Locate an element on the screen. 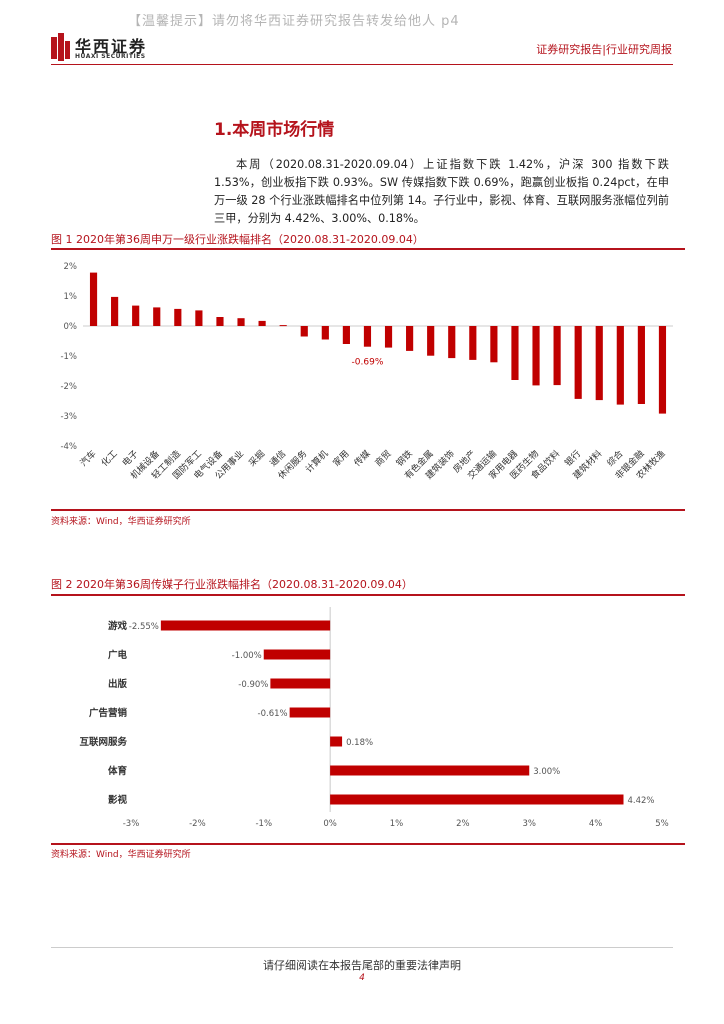 The width and height of the screenshot is (724, 1024). page-number: 4 is located at coordinates (362, 978).